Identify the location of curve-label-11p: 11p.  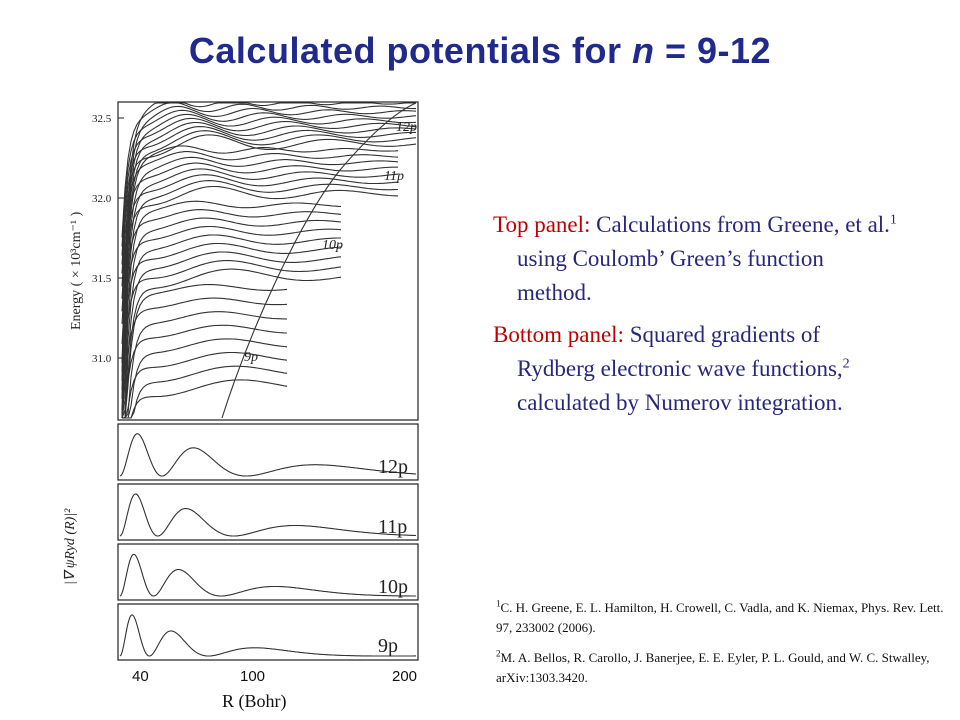
(394, 176).